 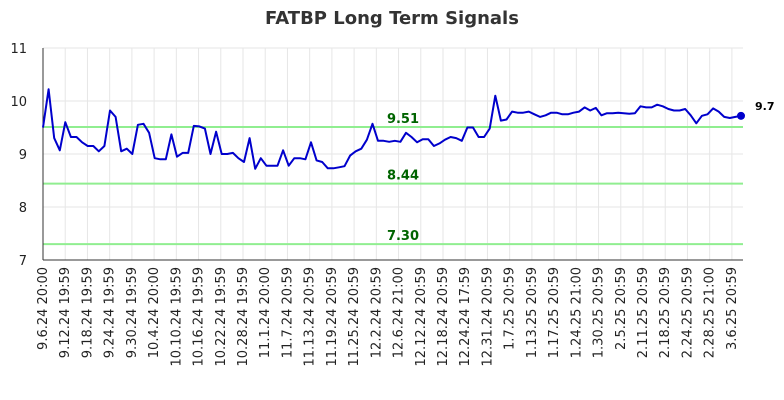 I want to click on x-tick-label: 11.1.24 20:00, so click(x=265, y=312).